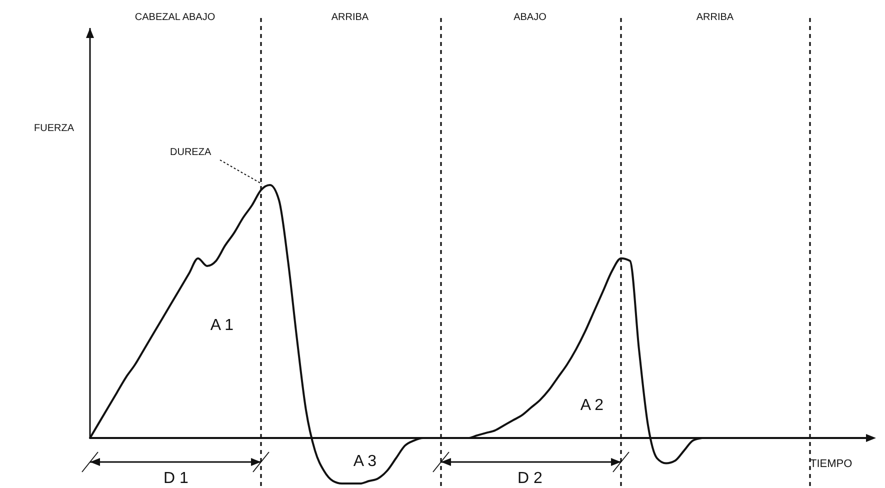 The height and width of the screenshot is (488, 885). I want to click on annotation: D 1, so click(176, 478).